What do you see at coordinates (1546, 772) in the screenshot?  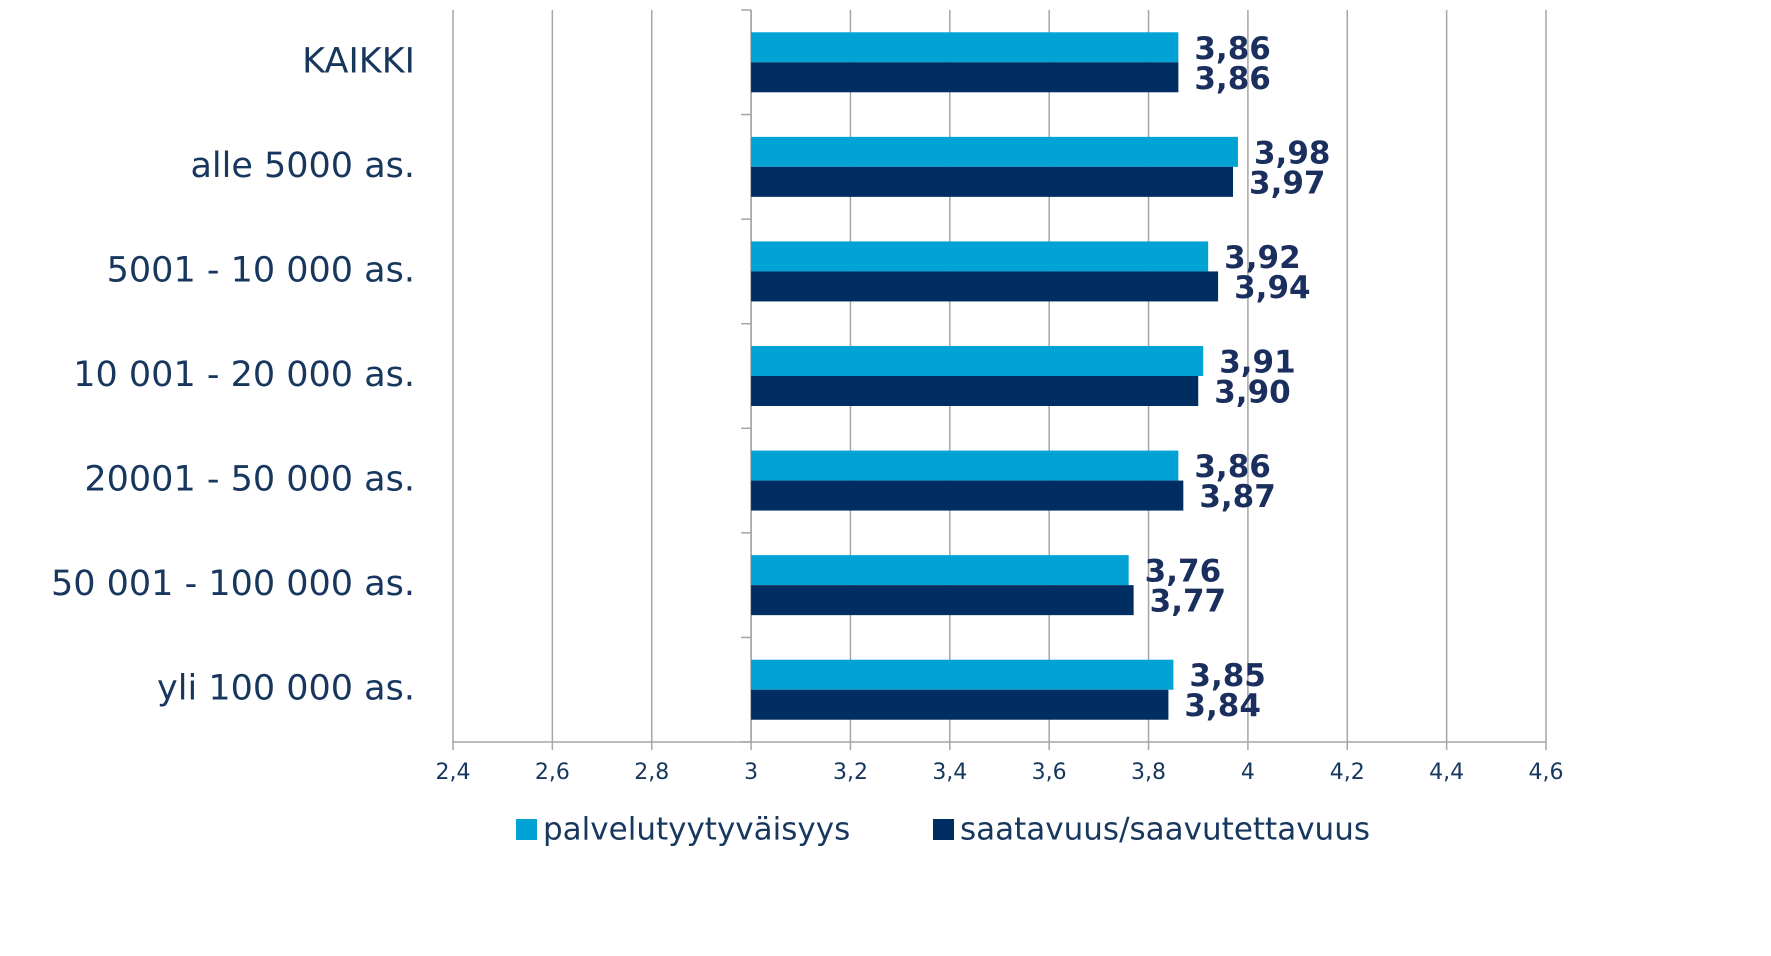 I see `x-tick-label: 4,6` at bounding box center [1546, 772].